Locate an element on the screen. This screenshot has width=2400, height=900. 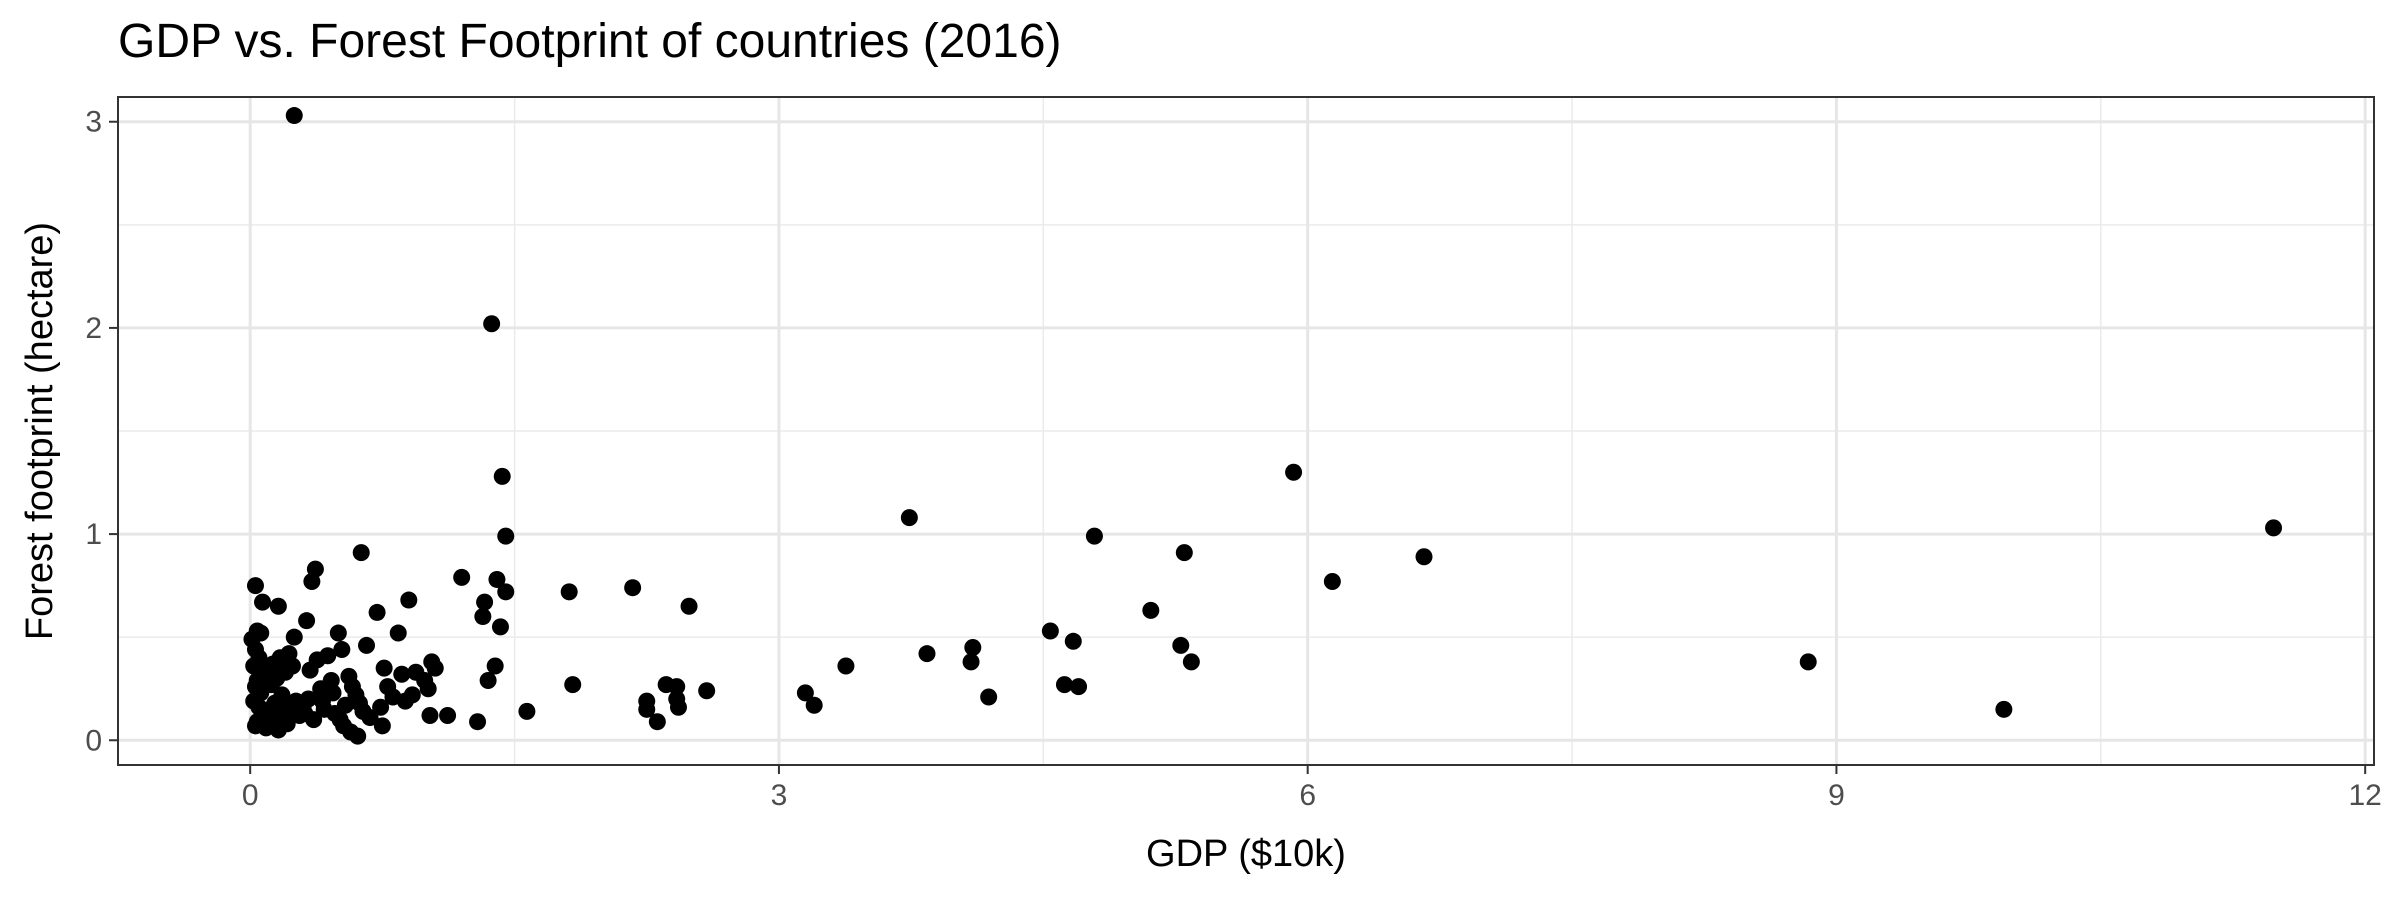
x-tick-label: 12 is located at coordinates (2365, 795).